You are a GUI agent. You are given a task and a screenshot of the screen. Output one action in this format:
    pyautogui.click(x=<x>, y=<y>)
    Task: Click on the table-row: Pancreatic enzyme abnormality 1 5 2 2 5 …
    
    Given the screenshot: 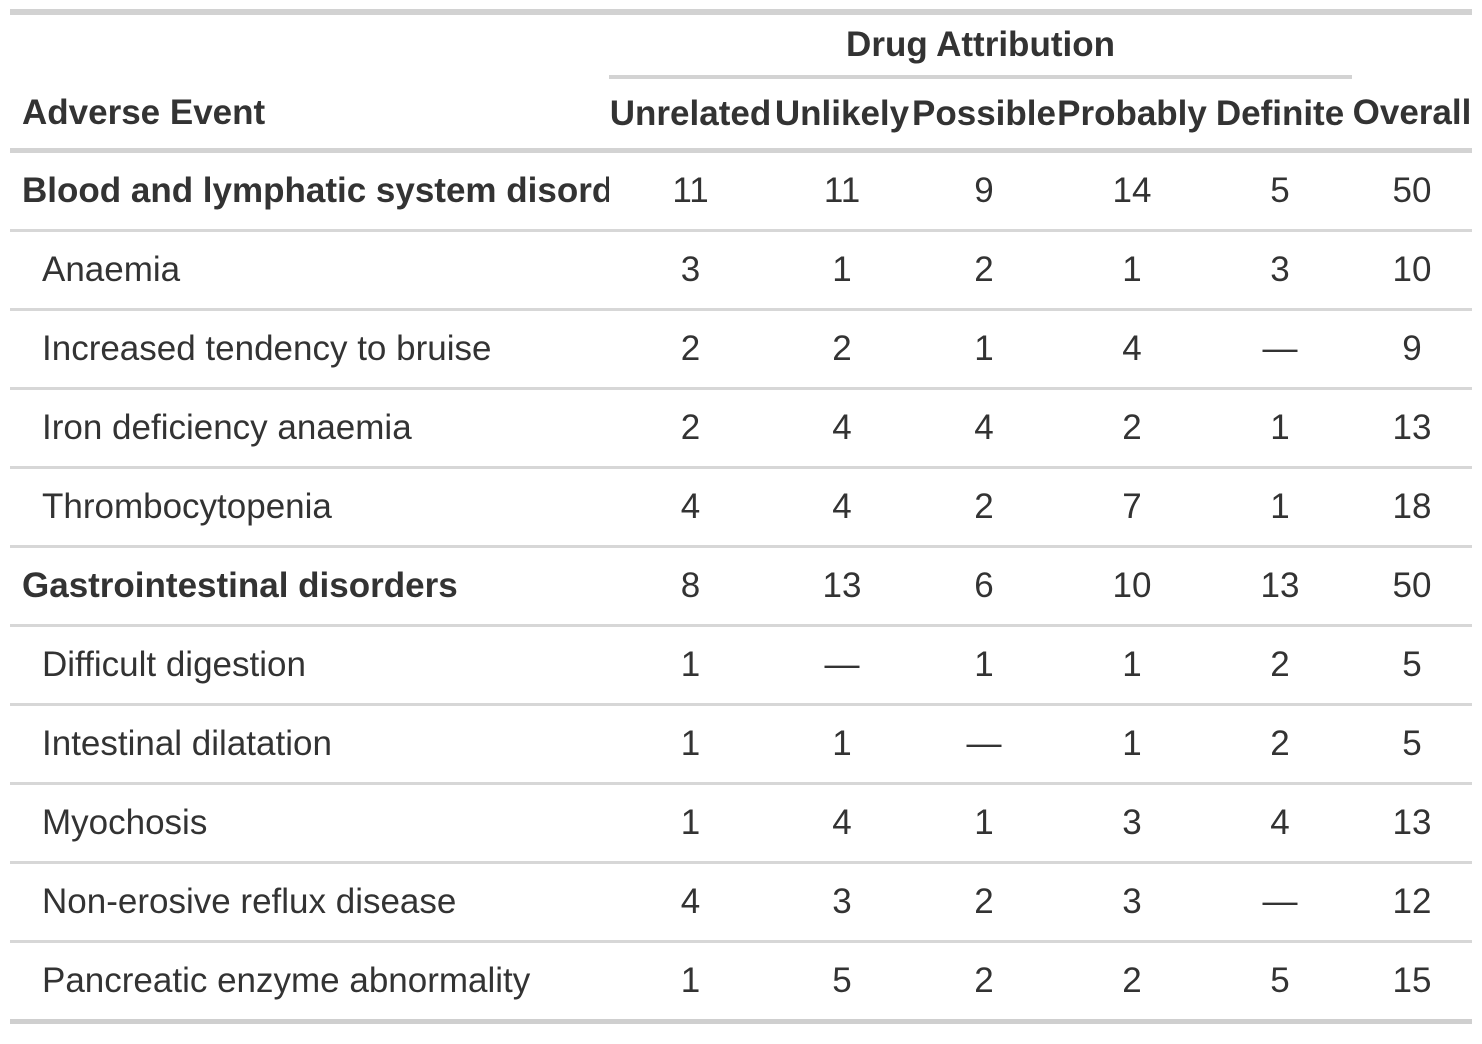 What is the action you would take?
    pyautogui.click(x=741, y=982)
    